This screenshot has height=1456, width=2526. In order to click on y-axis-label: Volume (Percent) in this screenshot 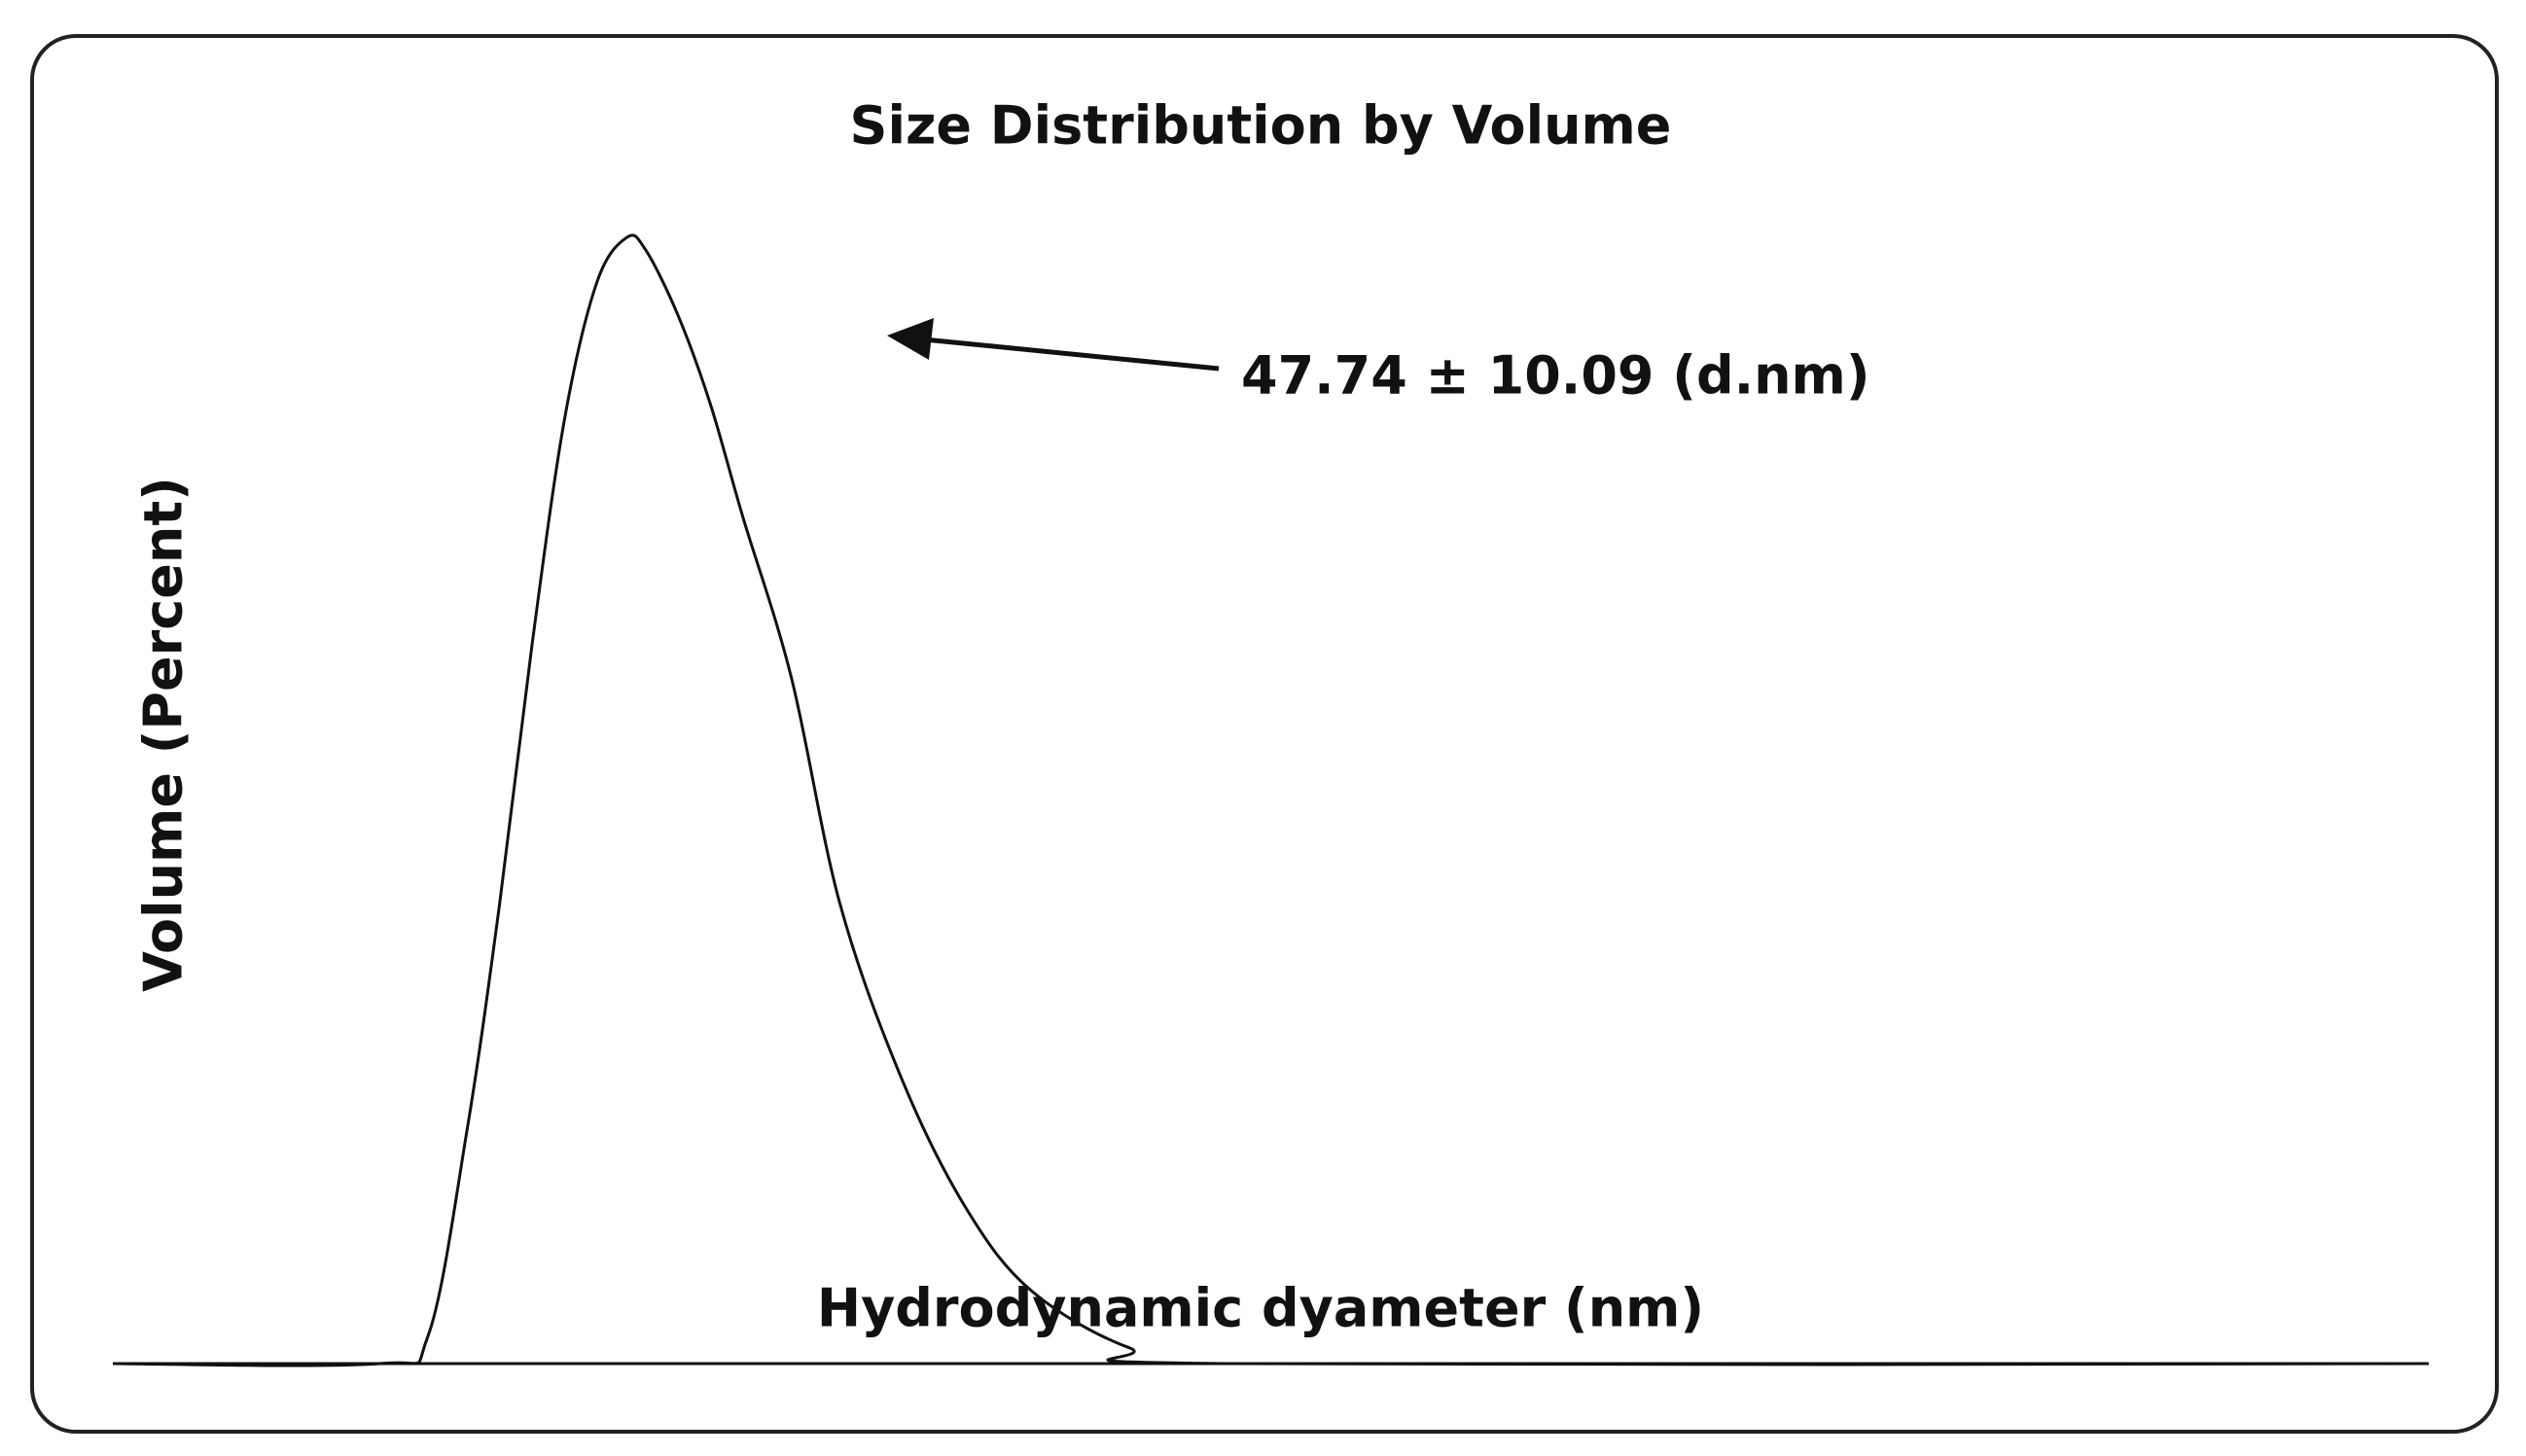, I will do `click(164, 734)`.